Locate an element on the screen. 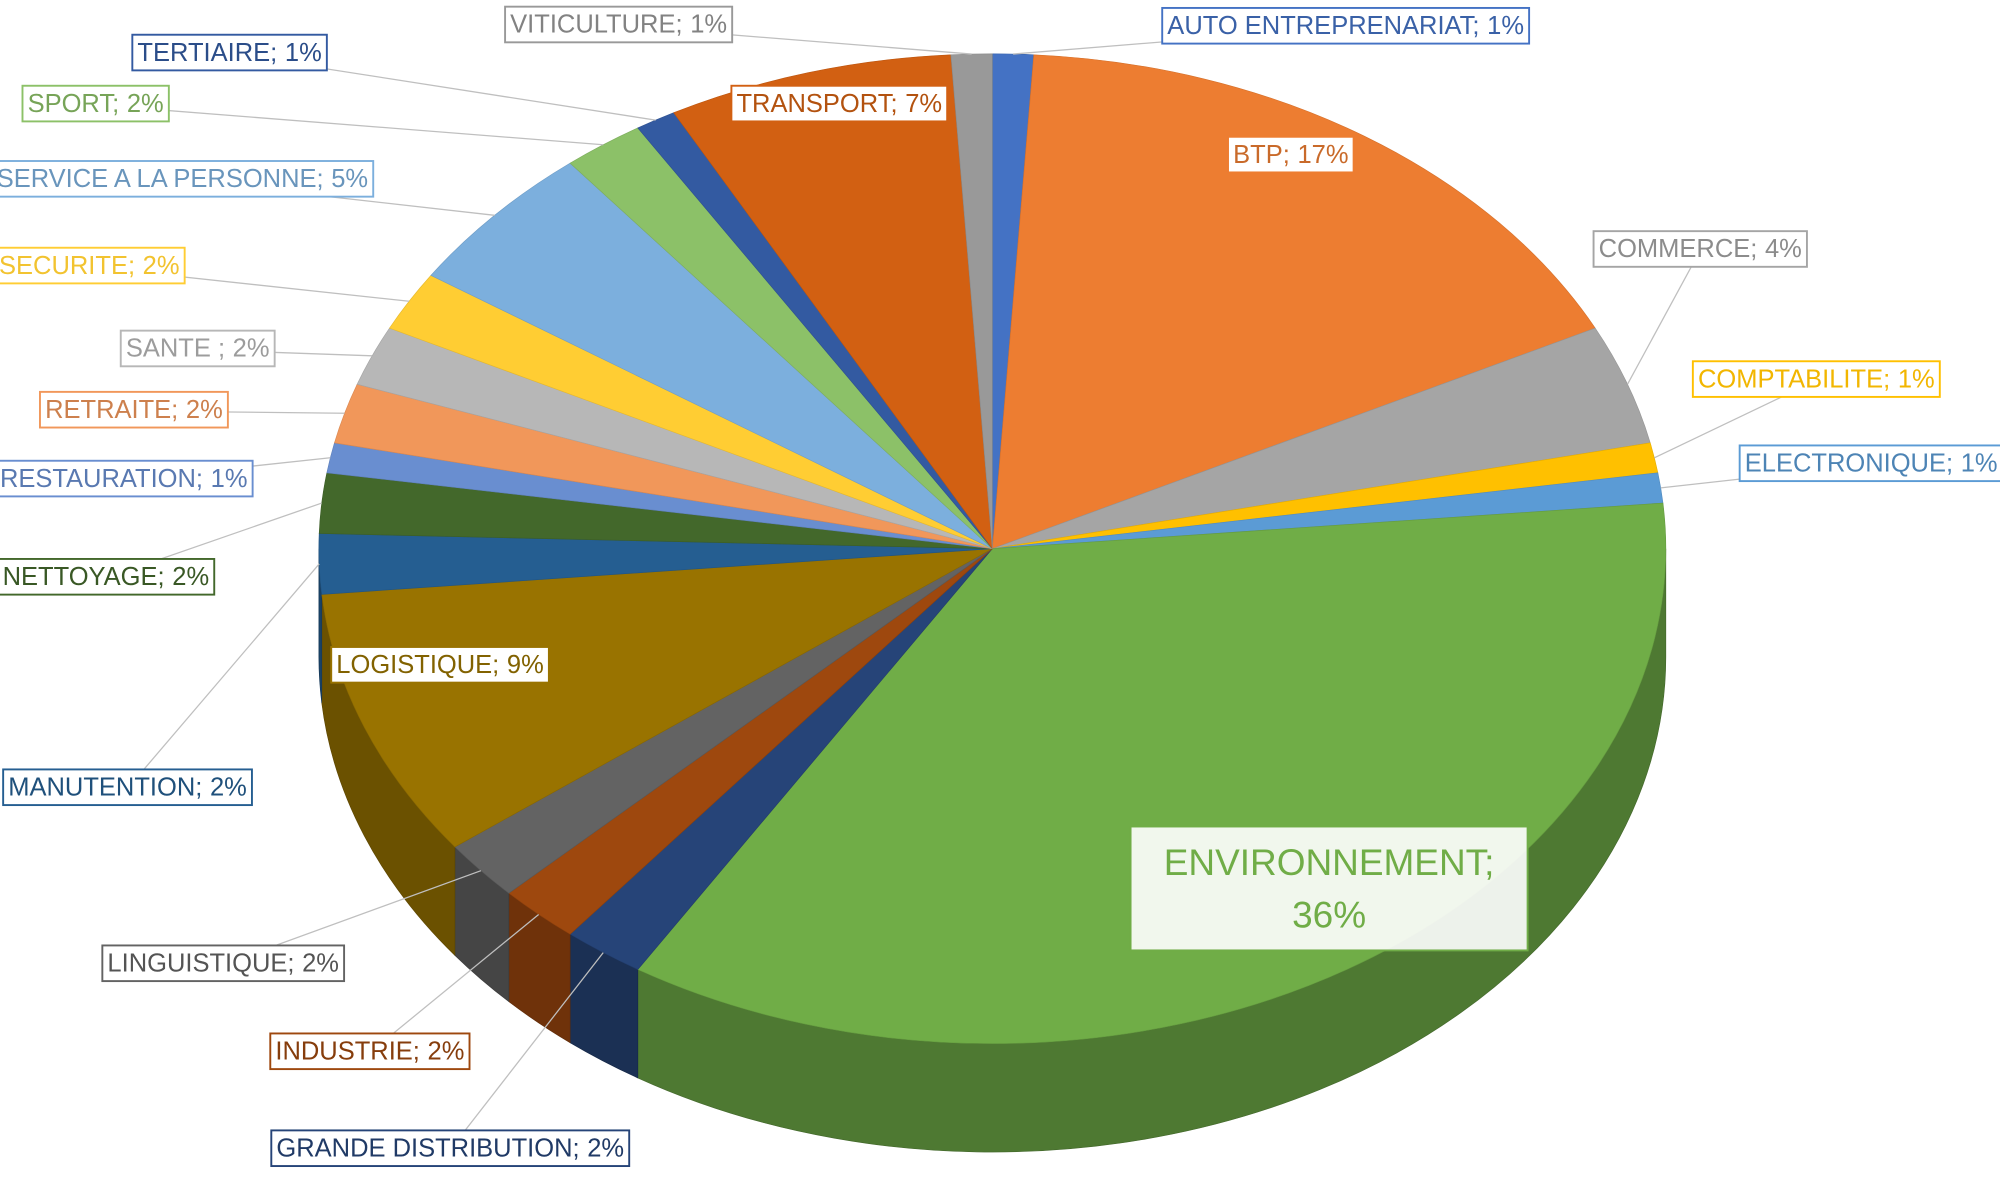 The image size is (2000, 1188). label-category: ENVIRONNEMENT; is located at coordinates (1329, 862).